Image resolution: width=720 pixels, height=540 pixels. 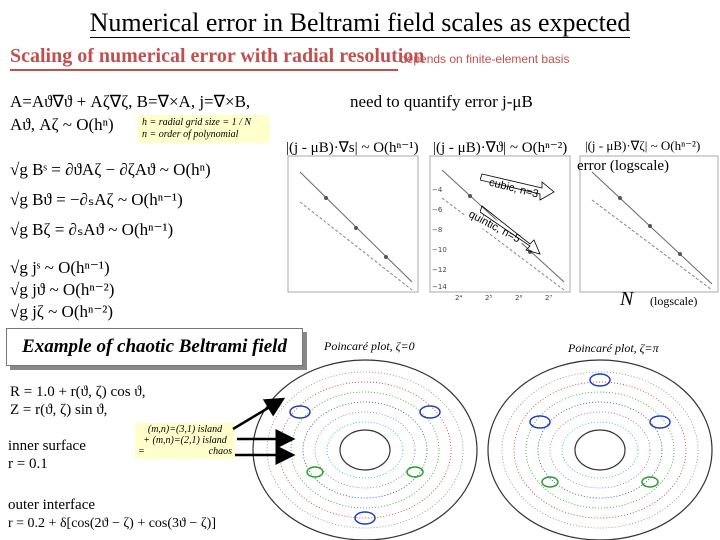 I want to click on basis-note: depends on finite-element basis, so click(x=485, y=59).